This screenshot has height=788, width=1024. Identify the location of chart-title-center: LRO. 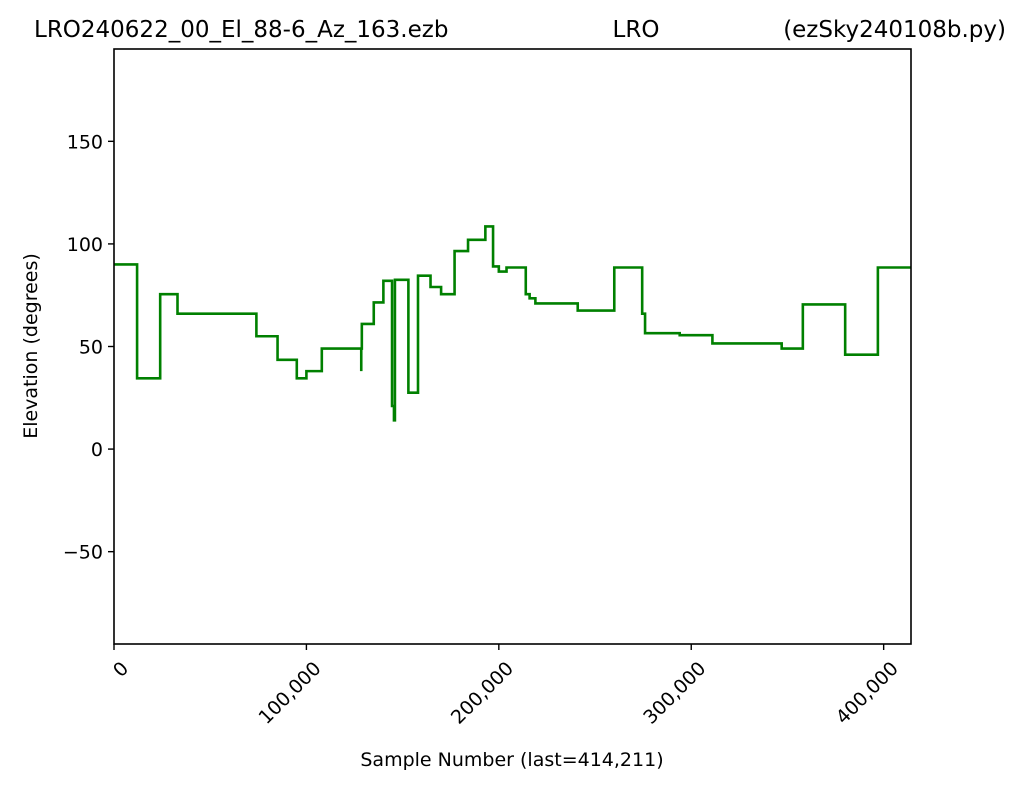
(636, 30).